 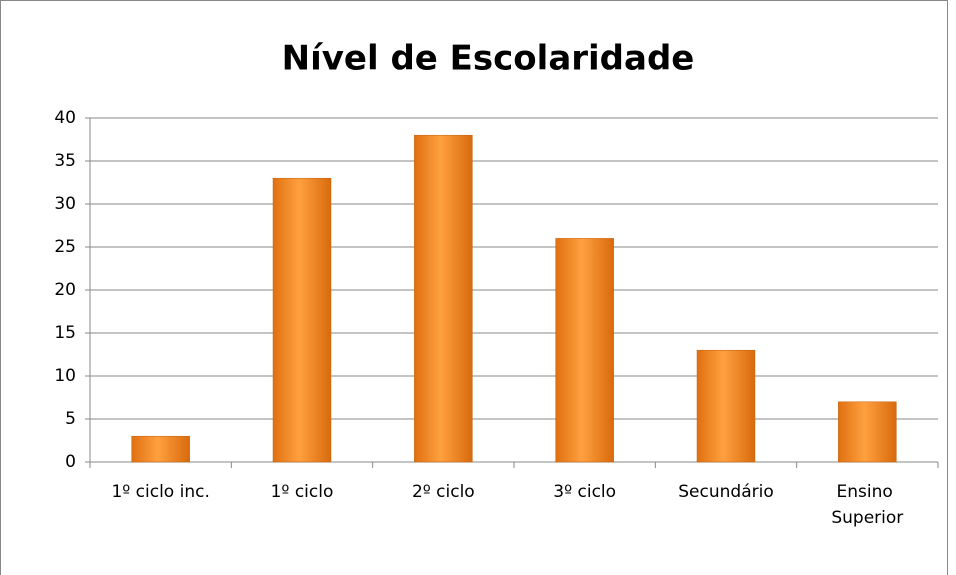 What do you see at coordinates (70, 419) in the screenshot?
I see `y-tick-label: 5` at bounding box center [70, 419].